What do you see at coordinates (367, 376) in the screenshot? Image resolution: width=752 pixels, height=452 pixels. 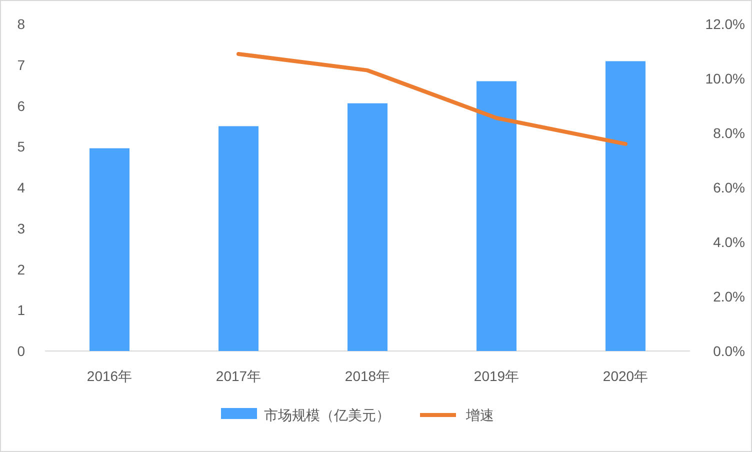 I see `x-tick-label: 2018年` at bounding box center [367, 376].